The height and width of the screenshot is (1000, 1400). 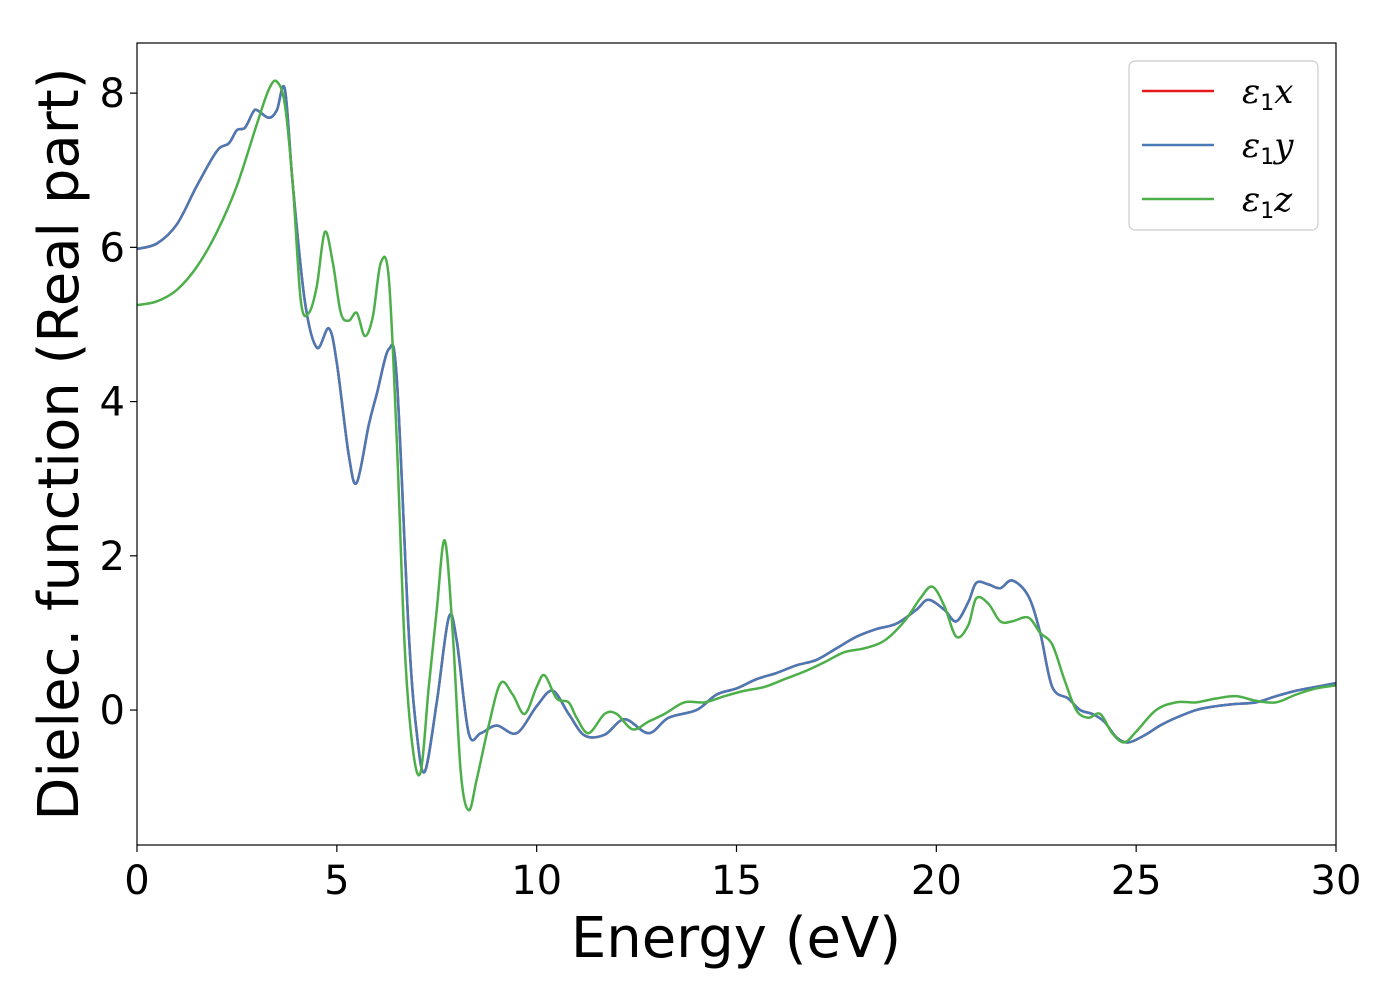 What do you see at coordinates (112, 557) in the screenshot?
I see `y-tick-label: 2` at bounding box center [112, 557].